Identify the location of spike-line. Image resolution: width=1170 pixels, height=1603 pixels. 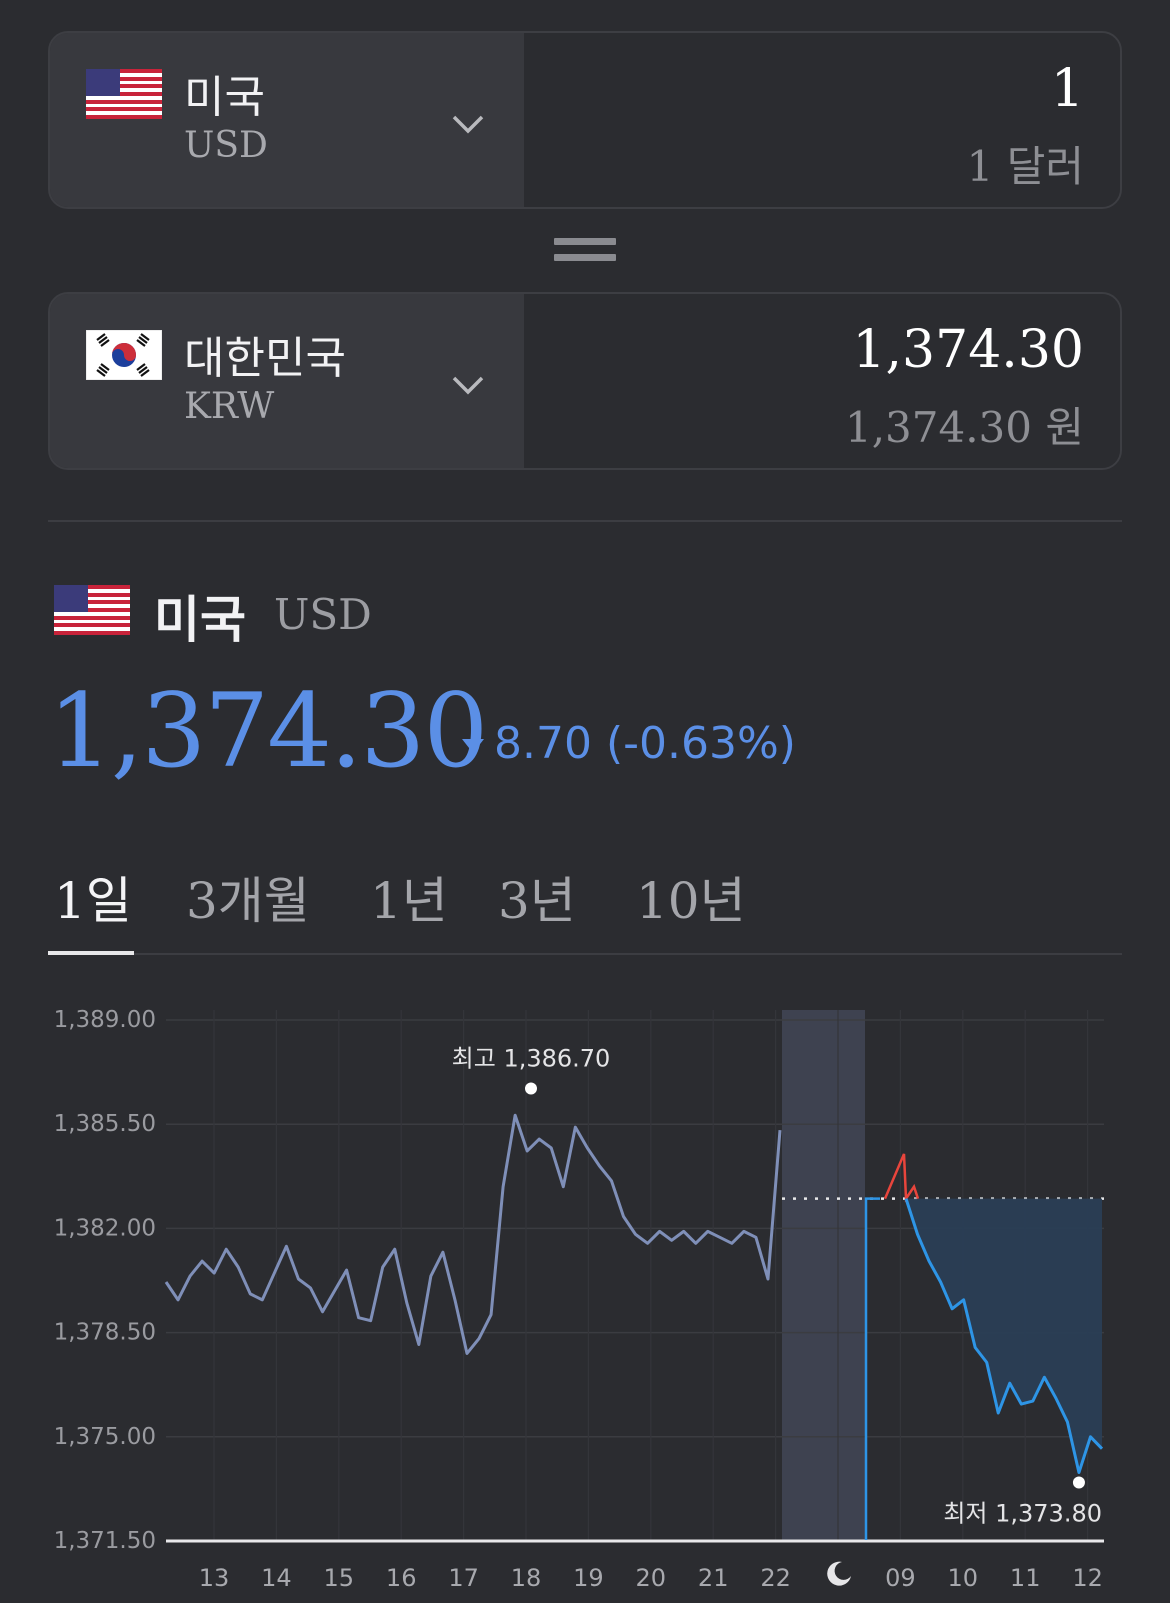
(901, 1178).